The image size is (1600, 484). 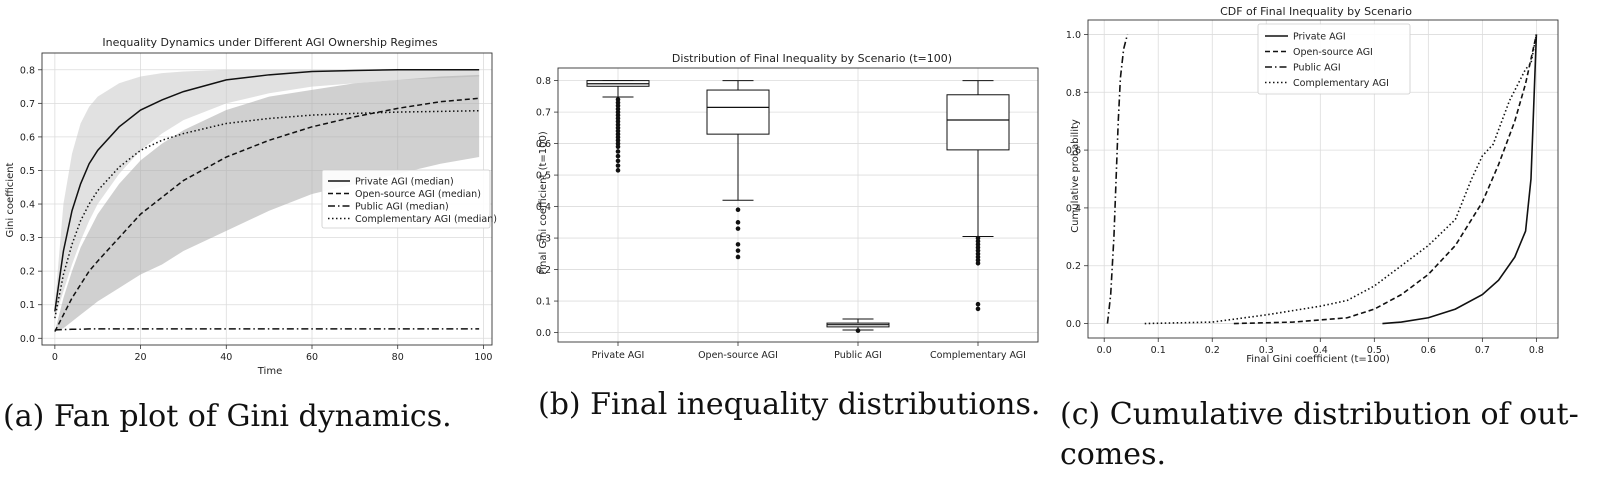 What do you see at coordinates (1075, 176) in the screenshot?
I see `chart-c-ylabel: Cumulative probability` at bounding box center [1075, 176].